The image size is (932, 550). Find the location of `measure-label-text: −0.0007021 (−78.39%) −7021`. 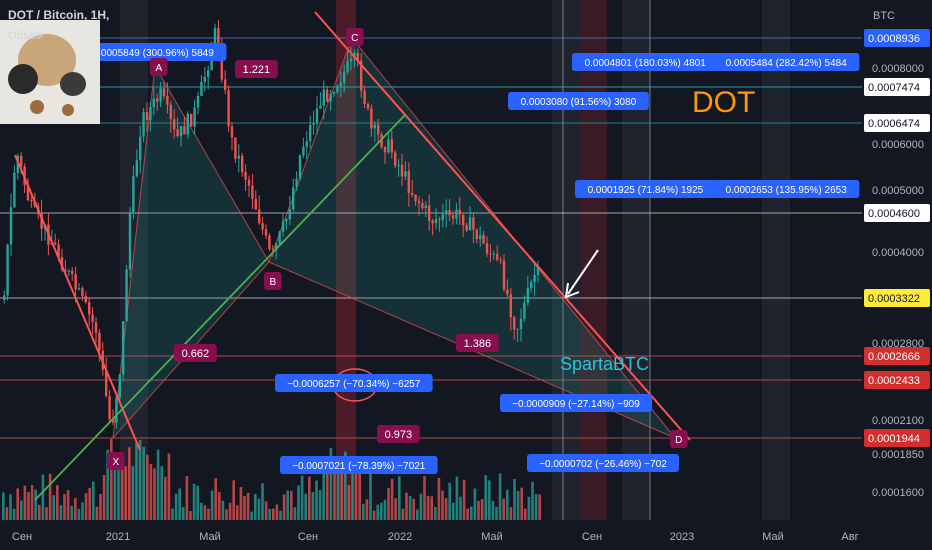

measure-label-text: −0.0007021 (−78.39%) −7021 is located at coordinates (359, 466).